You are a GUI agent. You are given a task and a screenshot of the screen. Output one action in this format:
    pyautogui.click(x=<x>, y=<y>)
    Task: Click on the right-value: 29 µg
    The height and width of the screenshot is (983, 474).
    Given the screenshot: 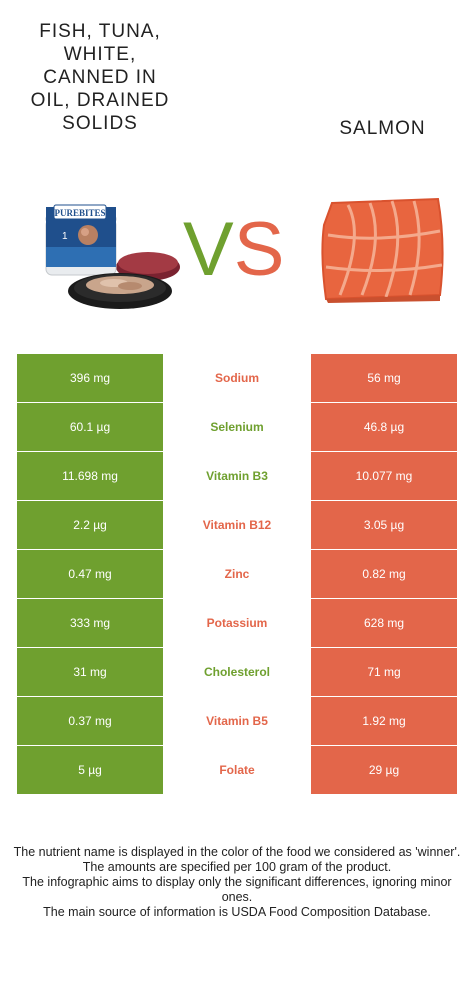 What is the action you would take?
    pyautogui.click(x=384, y=770)
    